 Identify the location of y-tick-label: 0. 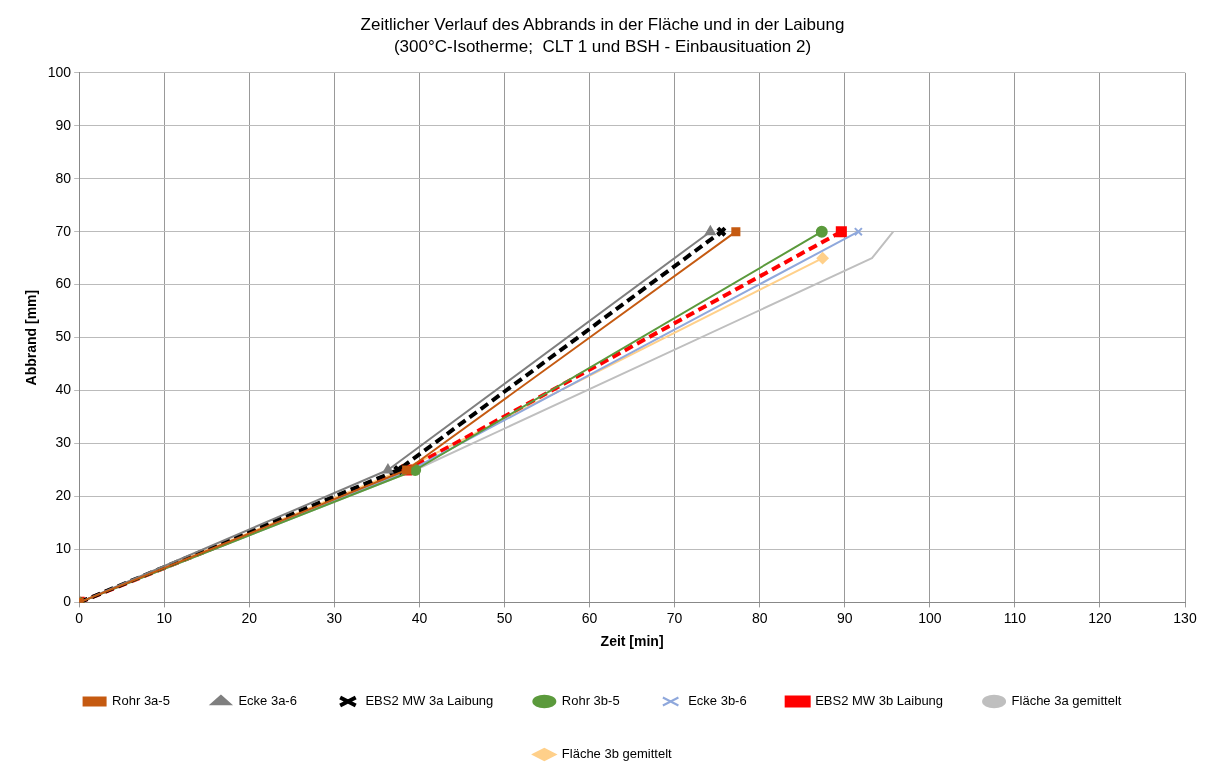
(67, 601).